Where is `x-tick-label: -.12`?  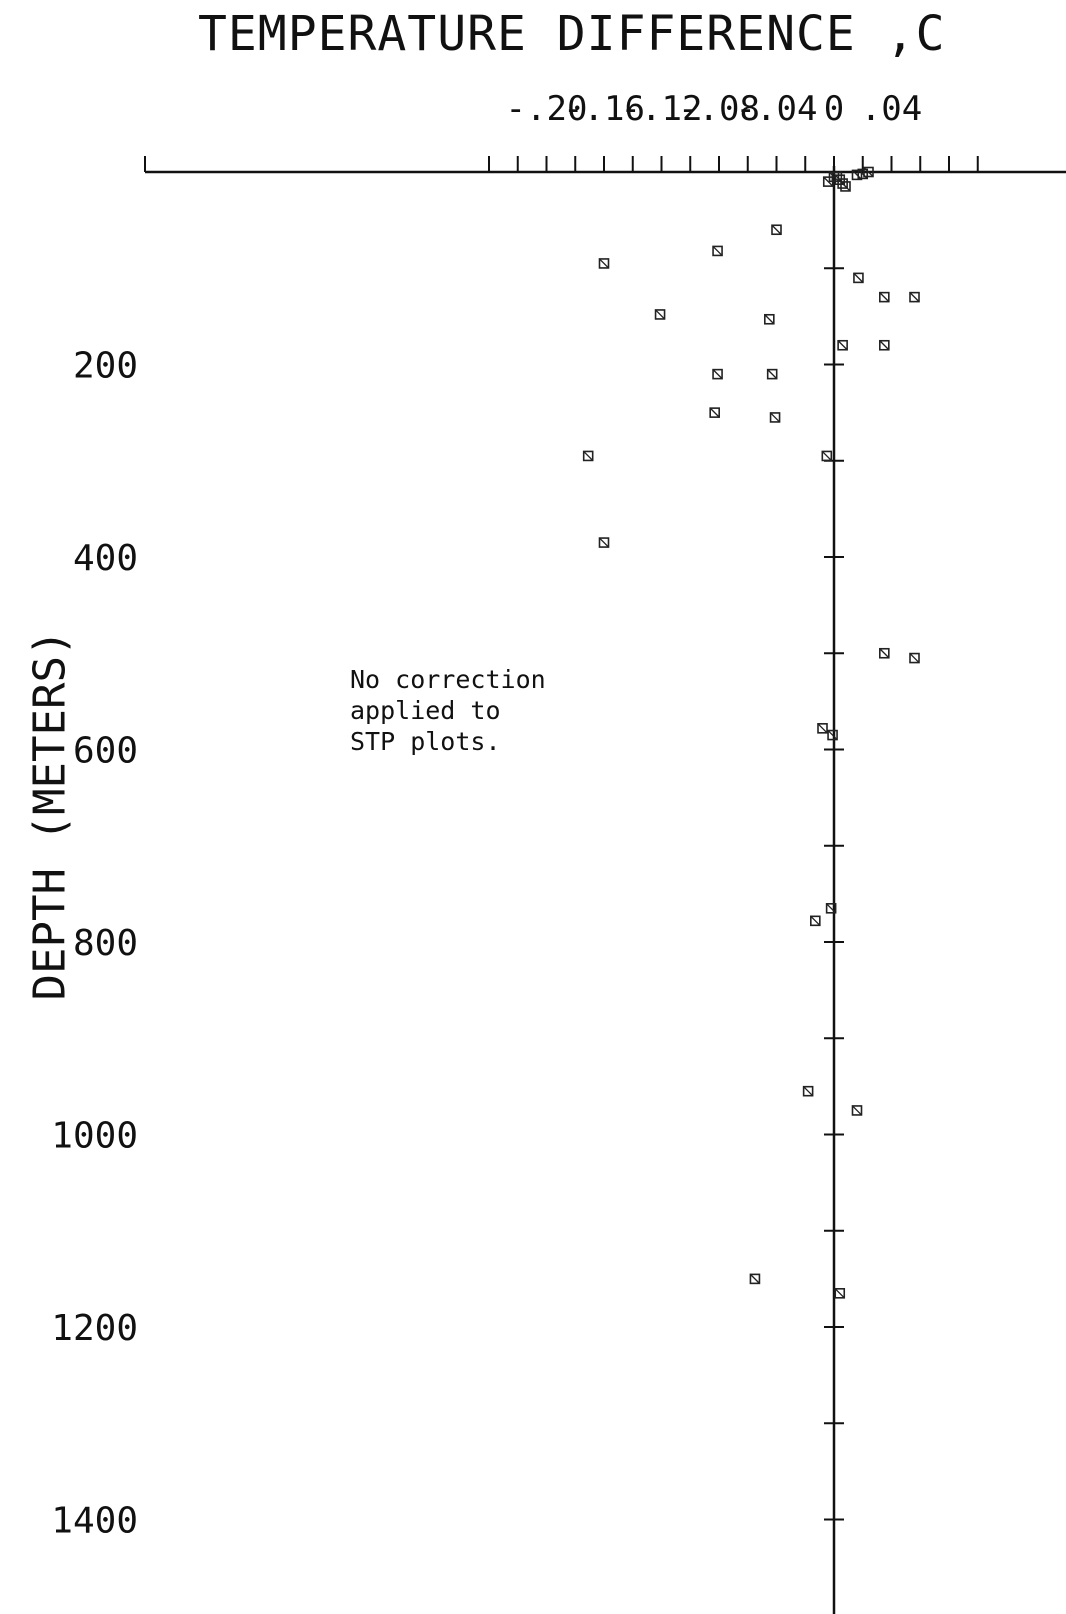
x-tick-label: -.12 is located at coordinates (662, 109).